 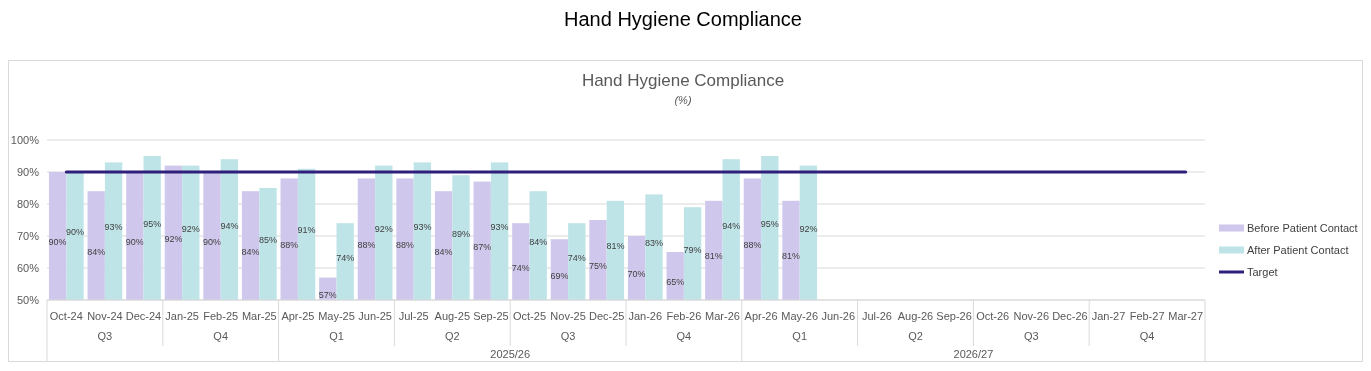 What do you see at coordinates (105, 316) in the screenshot?
I see `x-tick-label: Nov-24` at bounding box center [105, 316].